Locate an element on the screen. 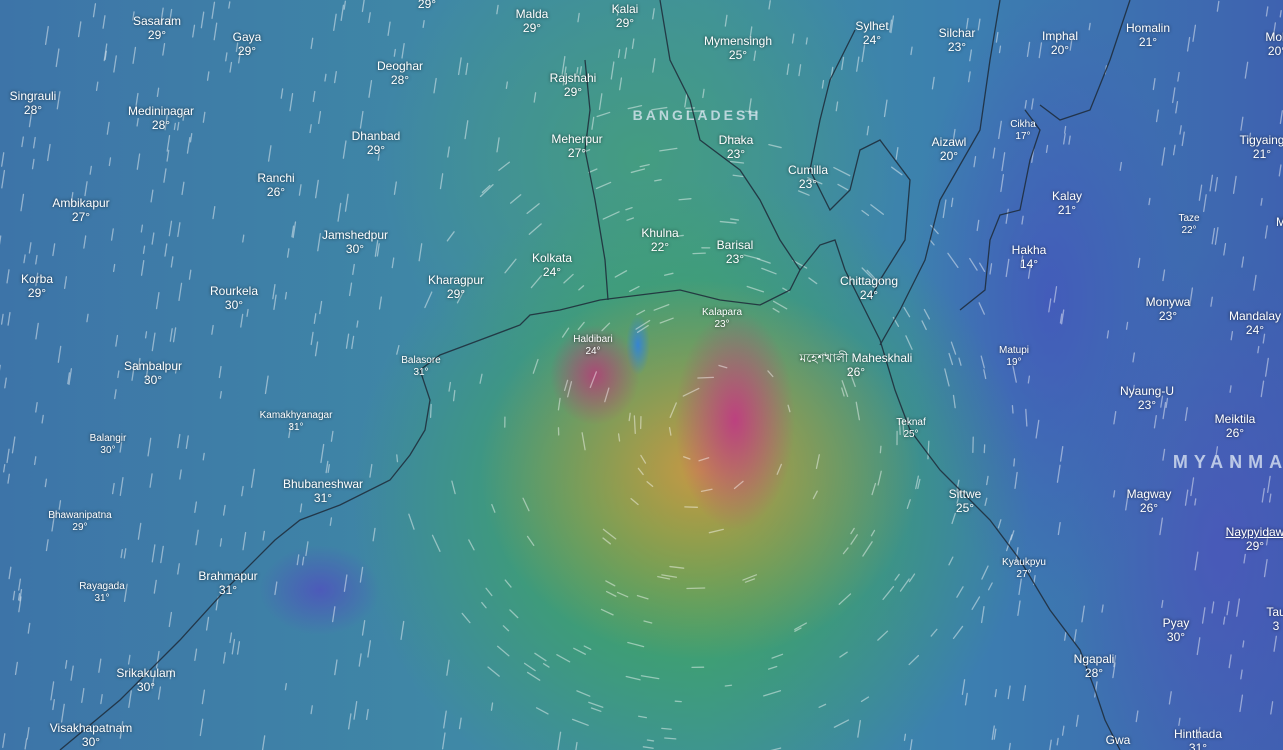 The height and width of the screenshot is (750, 1283). city-label: Rourkela 30° is located at coordinates (234, 298).